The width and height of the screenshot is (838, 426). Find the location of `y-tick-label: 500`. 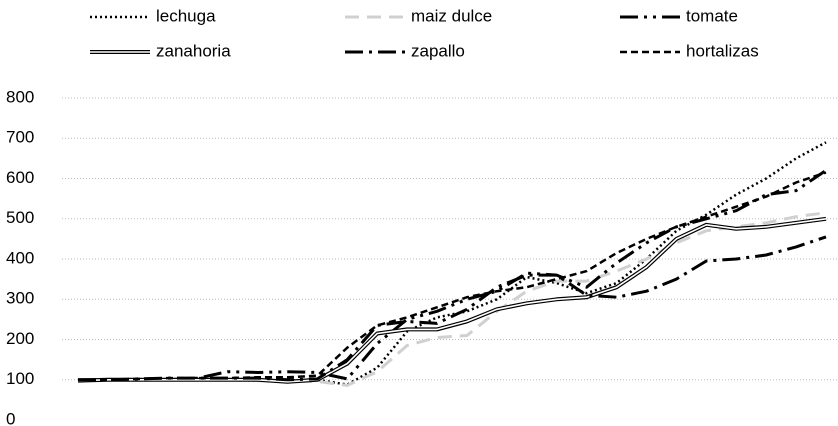

y-tick-label: 500 is located at coordinates (20, 217).